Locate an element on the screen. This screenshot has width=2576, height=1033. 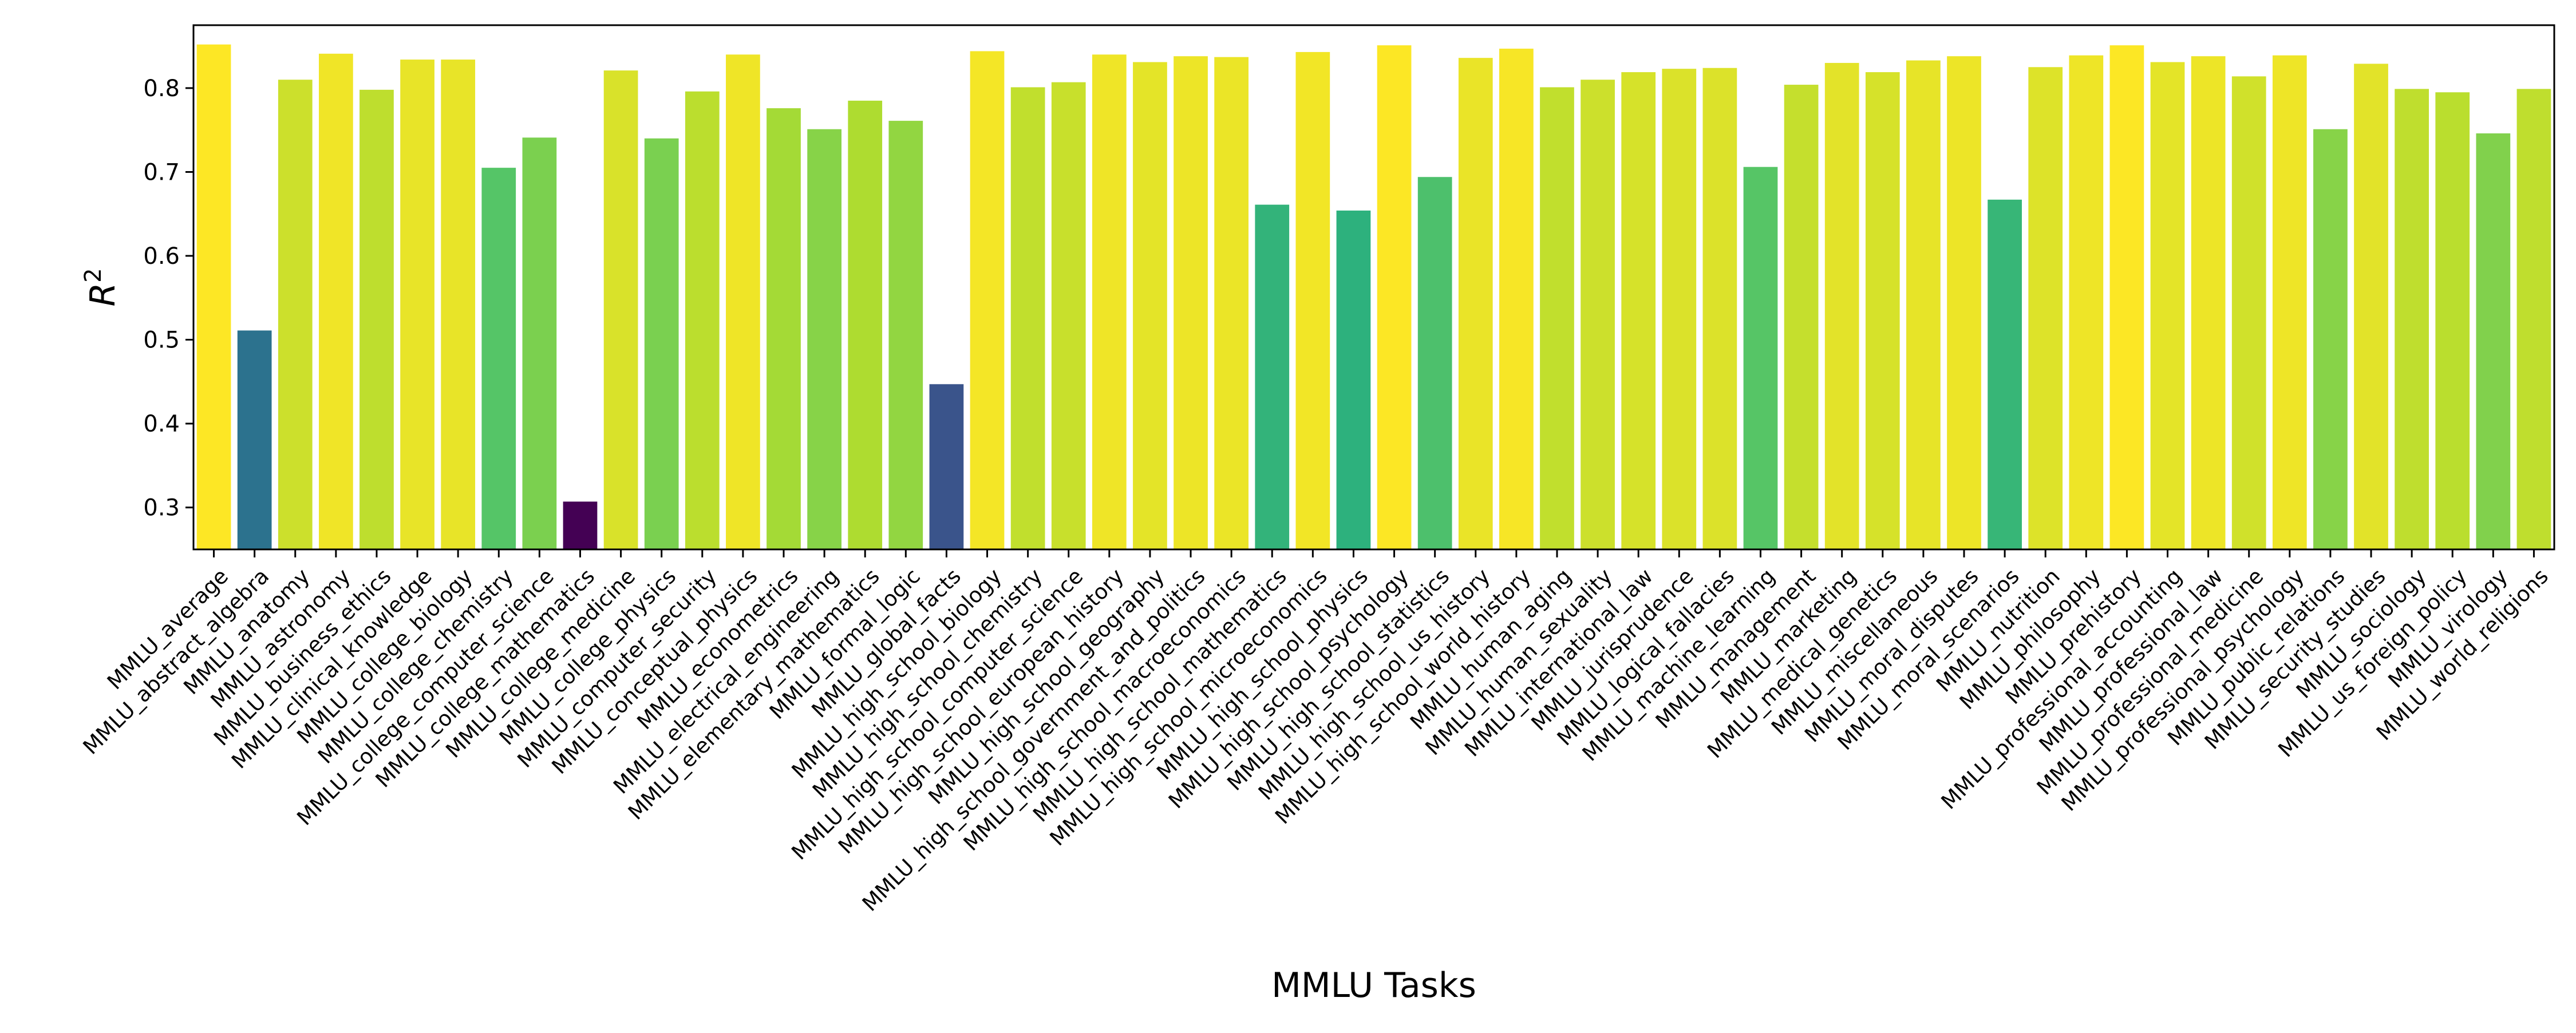
y-axis-label-superscript: 2 is located at coordinates (93, 275).